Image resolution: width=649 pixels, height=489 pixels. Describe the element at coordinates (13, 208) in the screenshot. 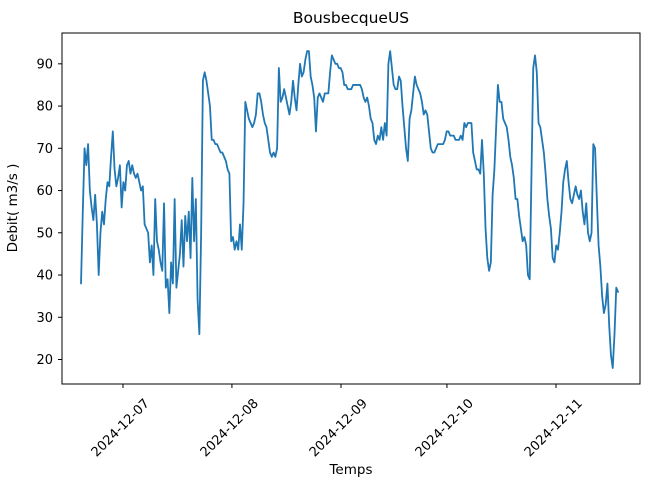

I see `y-axis-label: Debit( m3/s )` at that location.